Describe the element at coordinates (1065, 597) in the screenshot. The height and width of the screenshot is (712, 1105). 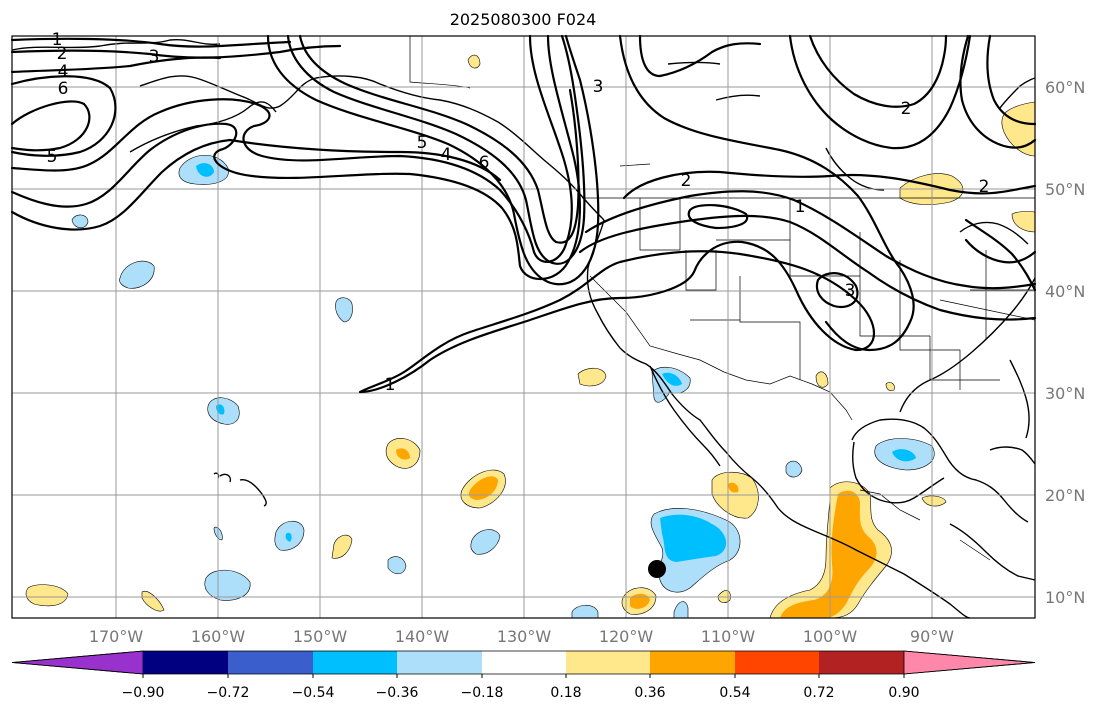
I see `lat-label: 10°N` at that location.